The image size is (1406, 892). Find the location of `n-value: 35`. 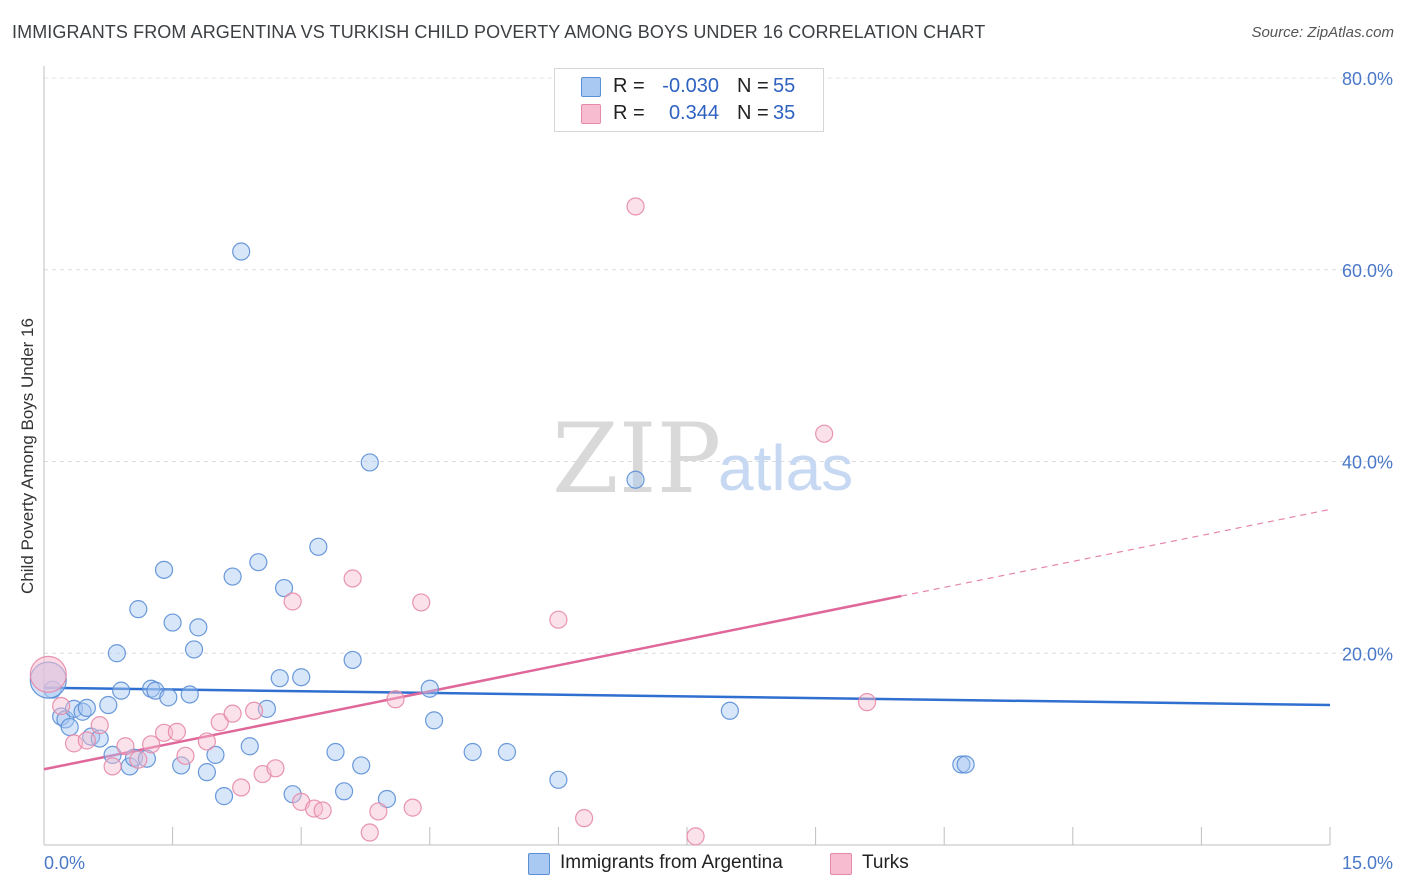

n-value: 35 is located at coordinates (784, 113).